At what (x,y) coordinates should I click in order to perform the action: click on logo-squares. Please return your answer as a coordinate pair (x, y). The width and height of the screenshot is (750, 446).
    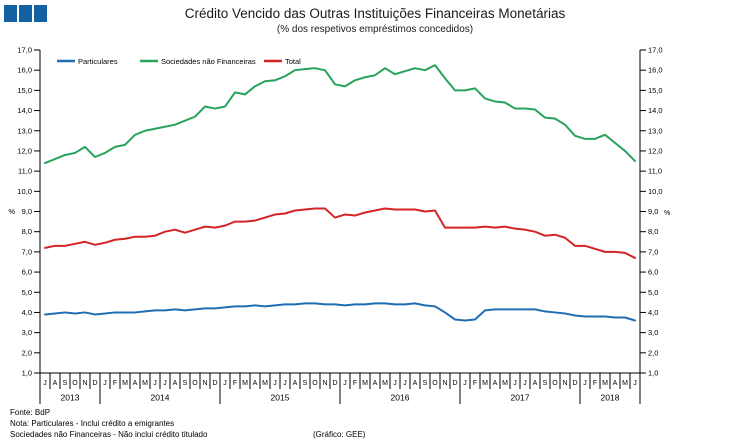
    Looking at the image, I should click on (25, 13).